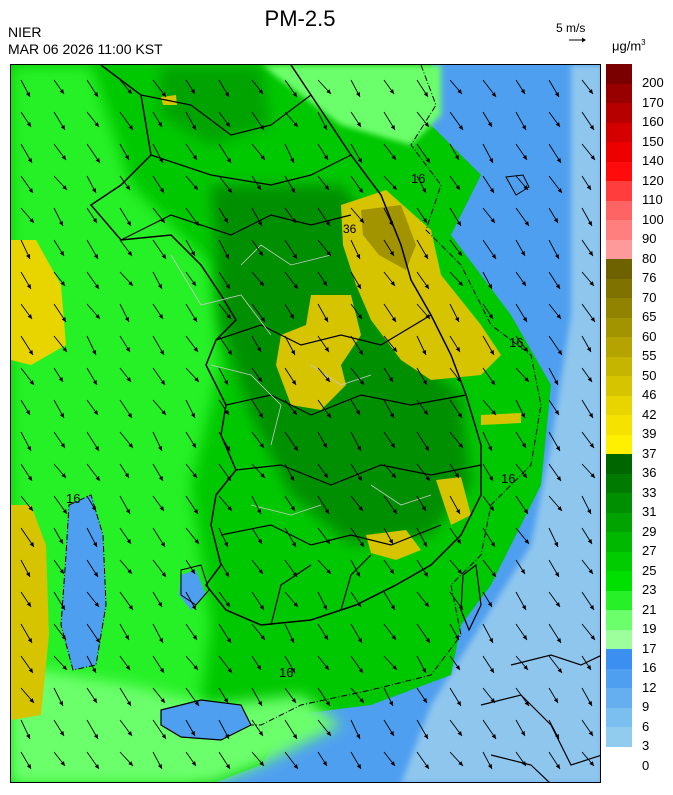  I want to click on legend-label: 0, so click(646, 765).